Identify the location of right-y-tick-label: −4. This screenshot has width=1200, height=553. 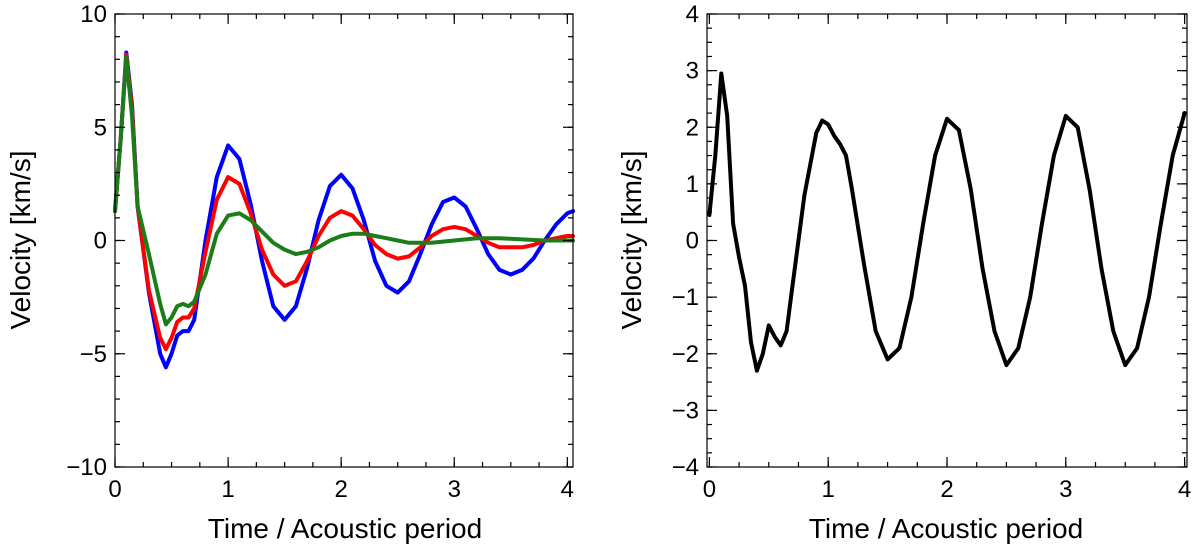
(685, 467).